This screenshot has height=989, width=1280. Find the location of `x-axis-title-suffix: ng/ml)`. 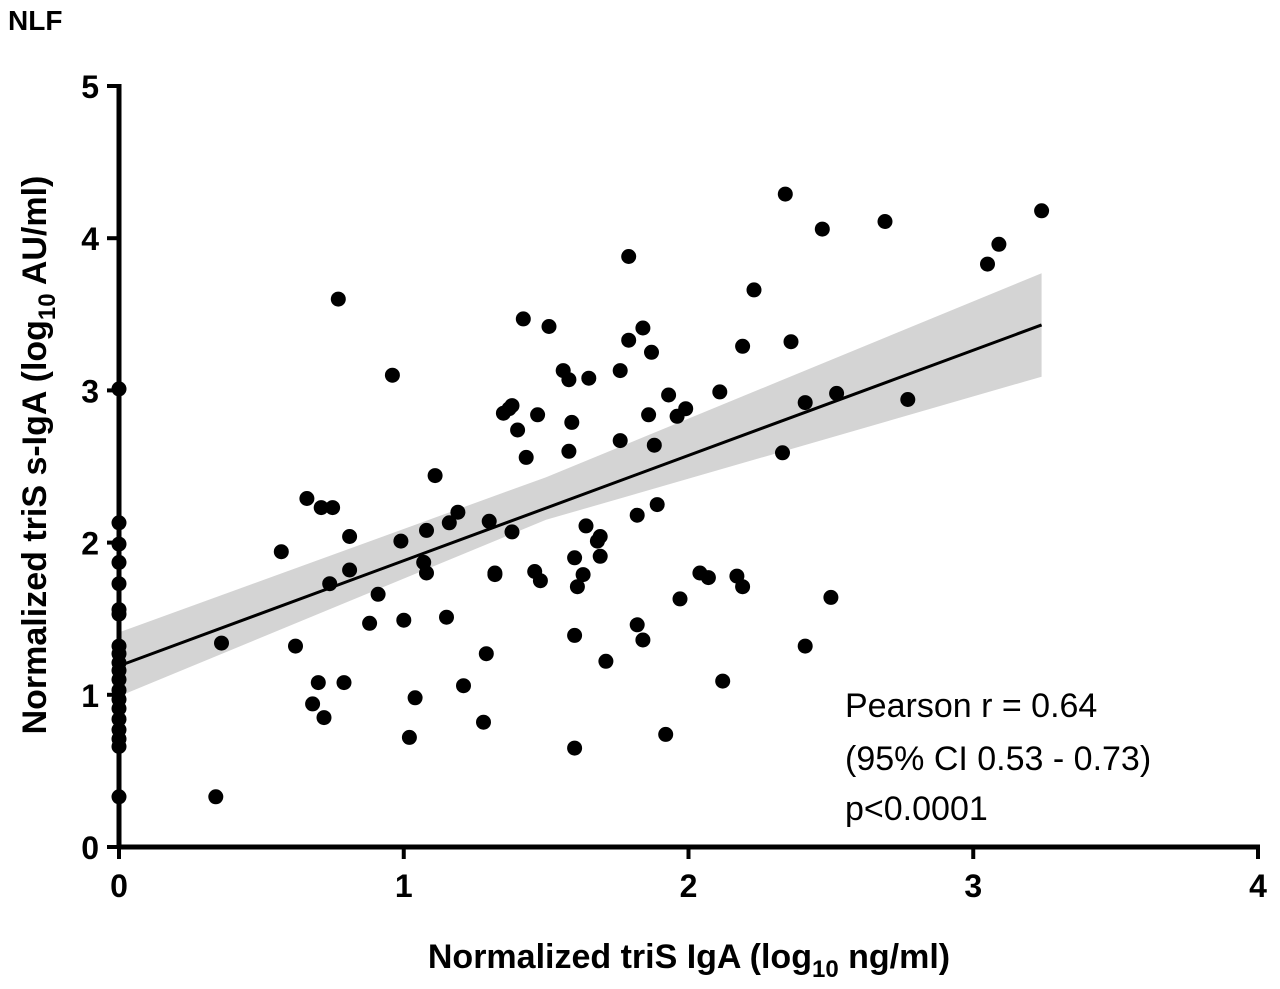

x-axis-title-suffix: ng/ml) is located at coordinates (894, 957).